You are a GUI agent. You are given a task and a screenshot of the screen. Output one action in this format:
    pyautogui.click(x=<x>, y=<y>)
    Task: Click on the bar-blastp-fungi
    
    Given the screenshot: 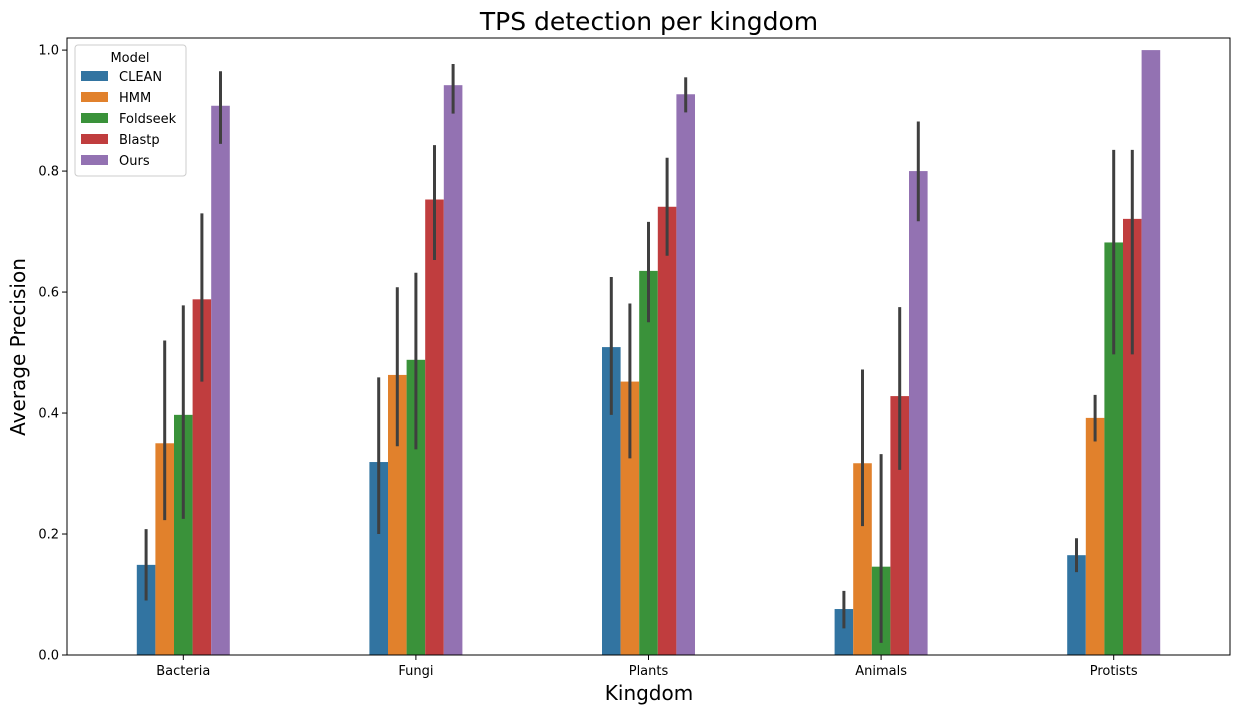 What is the action you would take?
    pyautogui.click(x=434, y=427)
    